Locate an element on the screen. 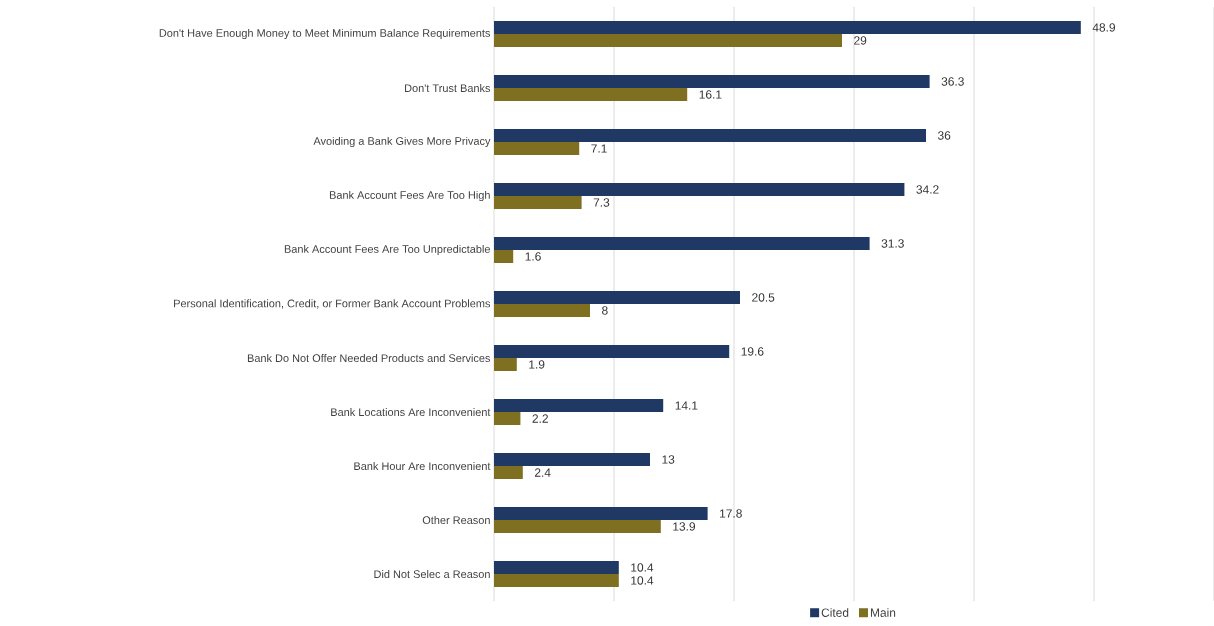 This screenshot has width=1214, height=626. y-tick-label: Bank Locations Are Inconvenient is located at coordinates (411, 412).